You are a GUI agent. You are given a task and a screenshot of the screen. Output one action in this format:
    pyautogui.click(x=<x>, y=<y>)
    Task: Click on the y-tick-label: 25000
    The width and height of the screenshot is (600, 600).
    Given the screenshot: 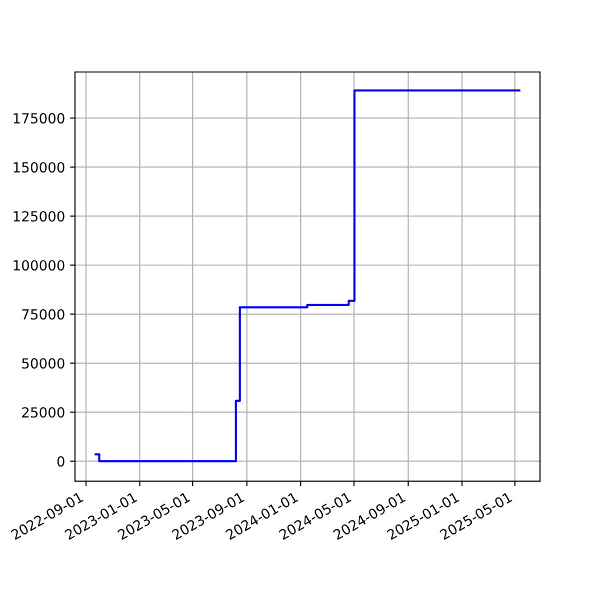 What is the action you would take?
    pyautogui.click(x=43, y=412)
    